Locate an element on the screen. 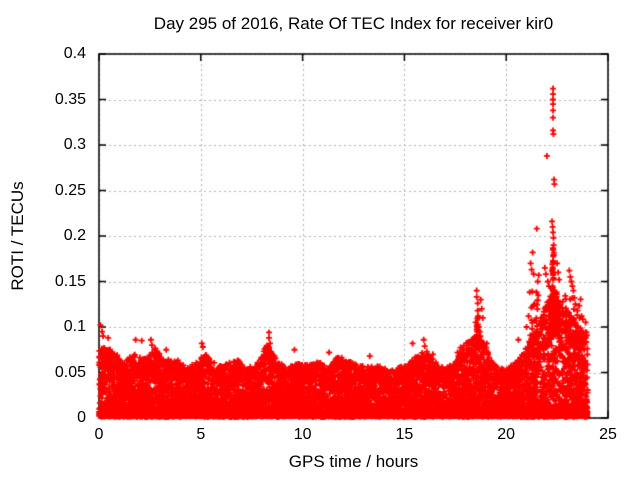 The height and width of the screenshot is (480, 640). y-tick-label-0.25: 0.25 is located at coordinates (70, 190).